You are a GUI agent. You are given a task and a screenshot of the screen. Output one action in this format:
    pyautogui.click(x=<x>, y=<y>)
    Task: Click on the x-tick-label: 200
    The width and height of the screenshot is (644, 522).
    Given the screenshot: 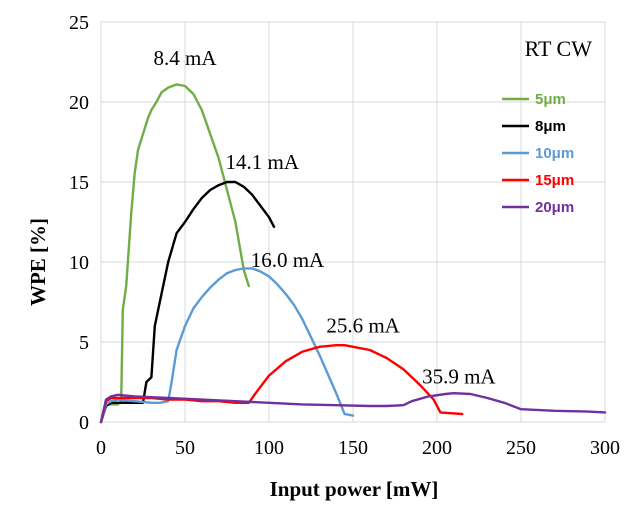 What is the action you would take?
    pyautogui.click(x=437, y=448)
    